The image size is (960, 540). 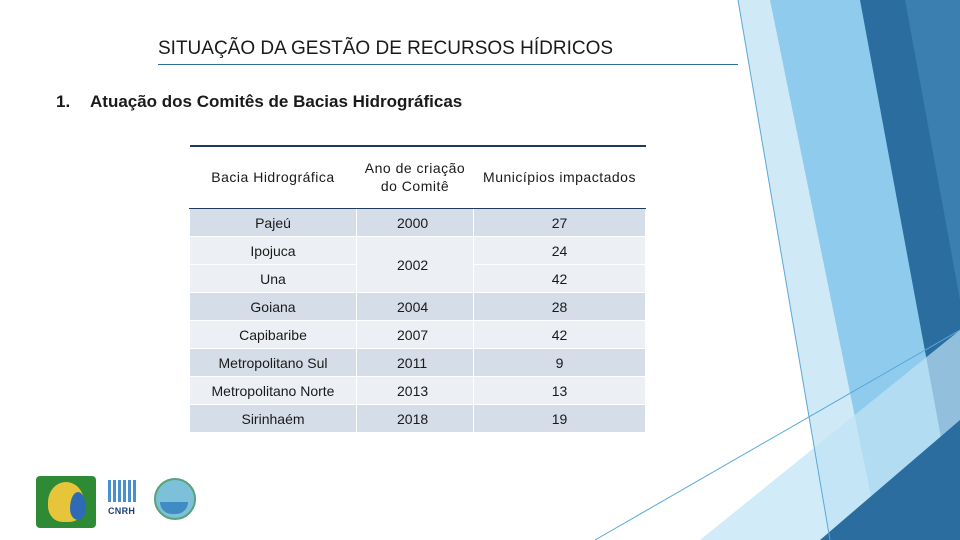 What do you see at coordinates (174, 505) in the screenshot?
I see `basin-committee-logo-icon` at bounding box center [174, 505].